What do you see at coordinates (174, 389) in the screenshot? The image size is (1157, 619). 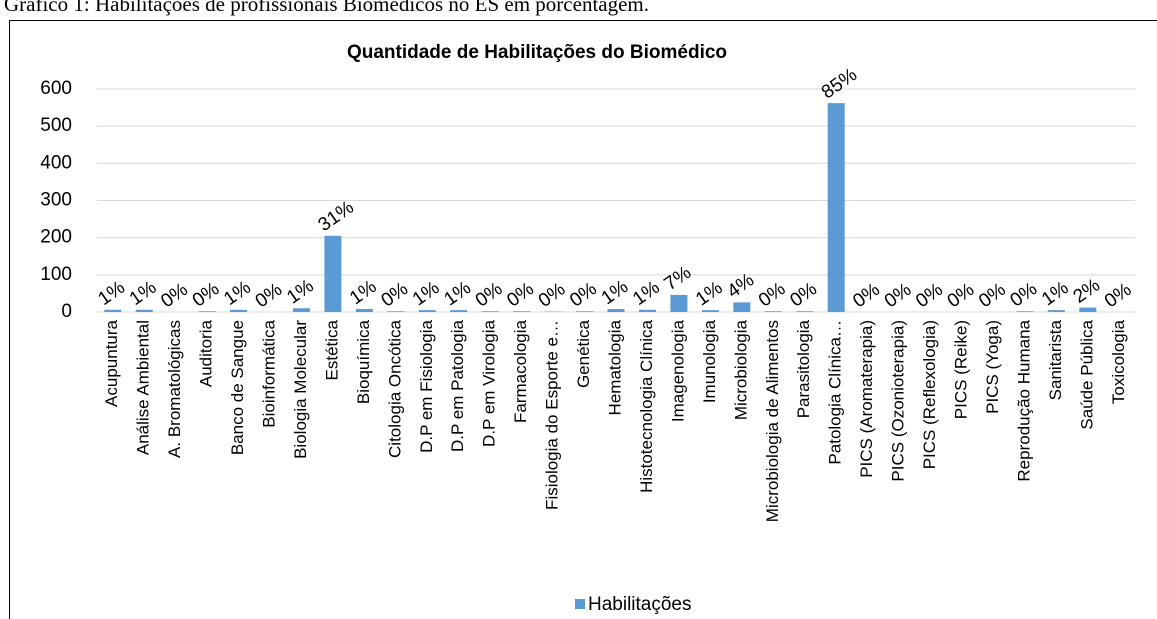 I see `x-tick-label: A. Bromatológicas` at bounding box center [174, 389].